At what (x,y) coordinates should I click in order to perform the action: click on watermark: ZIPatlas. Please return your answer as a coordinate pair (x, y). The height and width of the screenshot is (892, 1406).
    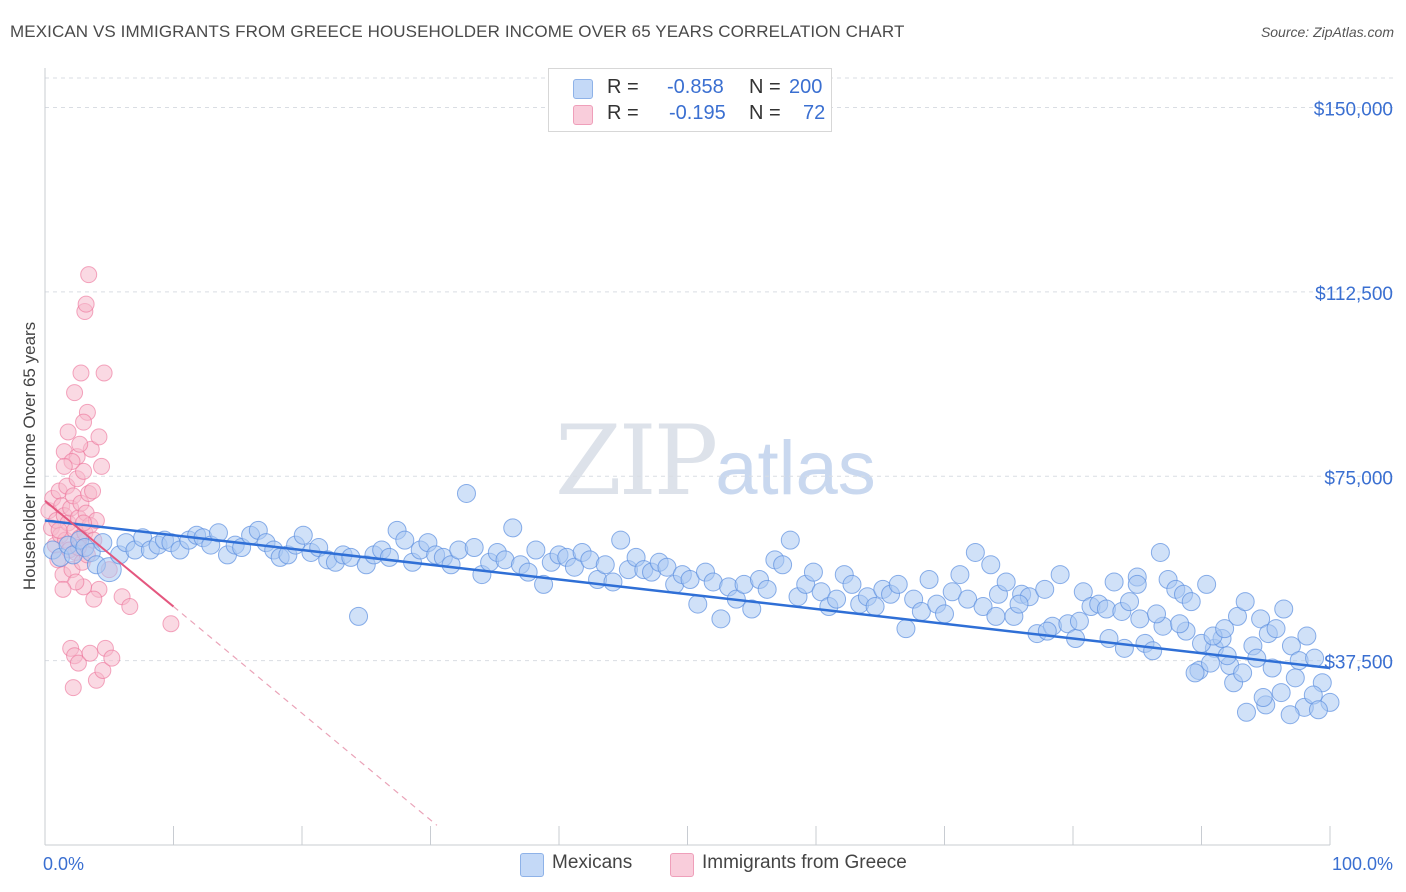
    Looking at the image, I should click on (715, 461).